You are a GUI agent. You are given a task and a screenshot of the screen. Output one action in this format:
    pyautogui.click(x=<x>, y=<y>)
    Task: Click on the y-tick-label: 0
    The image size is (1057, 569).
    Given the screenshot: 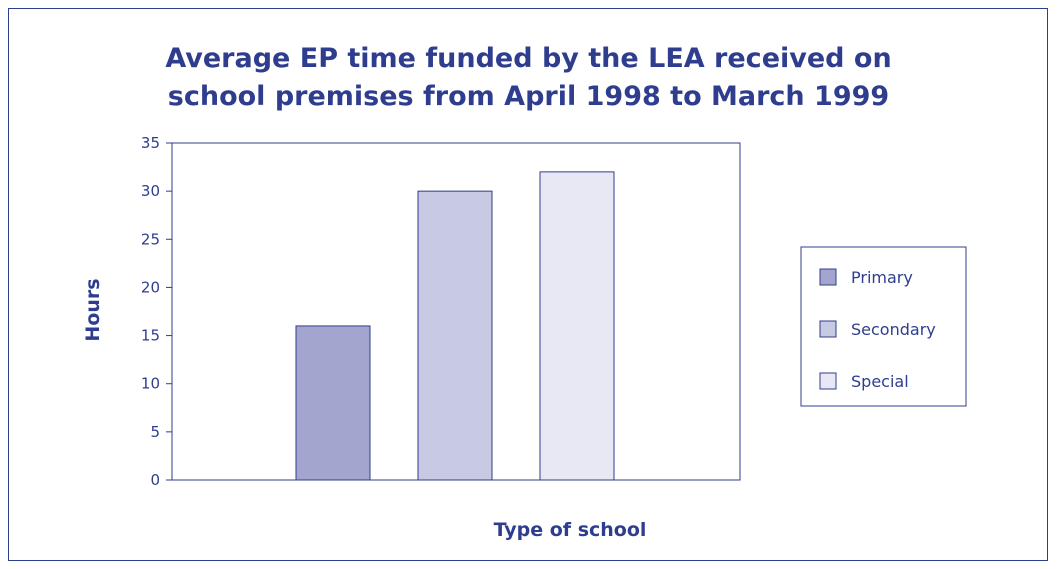 What is the action you would take?
    pyautogui.click(x=155, y=480)
    